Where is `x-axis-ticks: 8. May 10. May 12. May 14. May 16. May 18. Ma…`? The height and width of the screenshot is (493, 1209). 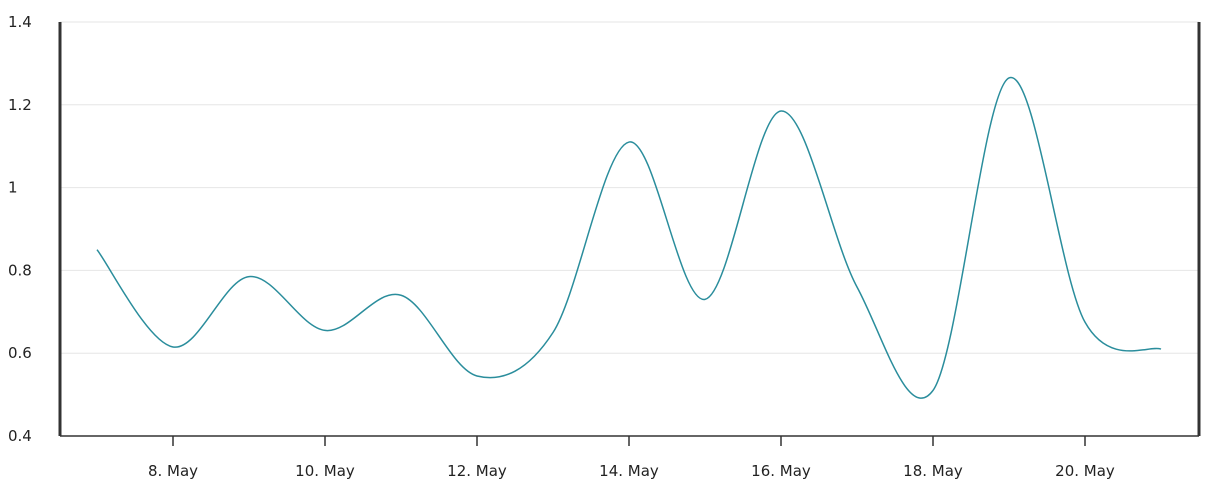 x-axis-ticks: 8. May 10. May 12. May 14. May 16. May 18. Ma… is located at coordinates (631, 458).